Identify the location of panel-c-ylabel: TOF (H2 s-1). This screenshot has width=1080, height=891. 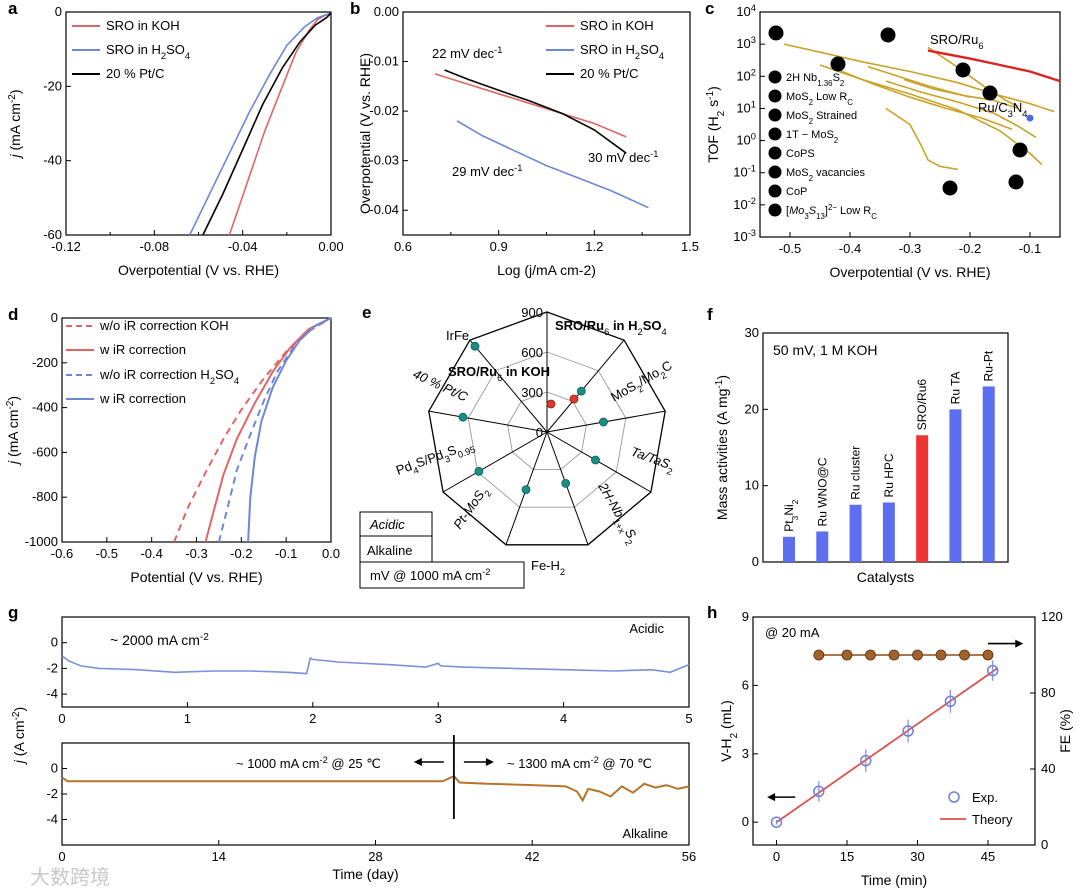
(716, 124).